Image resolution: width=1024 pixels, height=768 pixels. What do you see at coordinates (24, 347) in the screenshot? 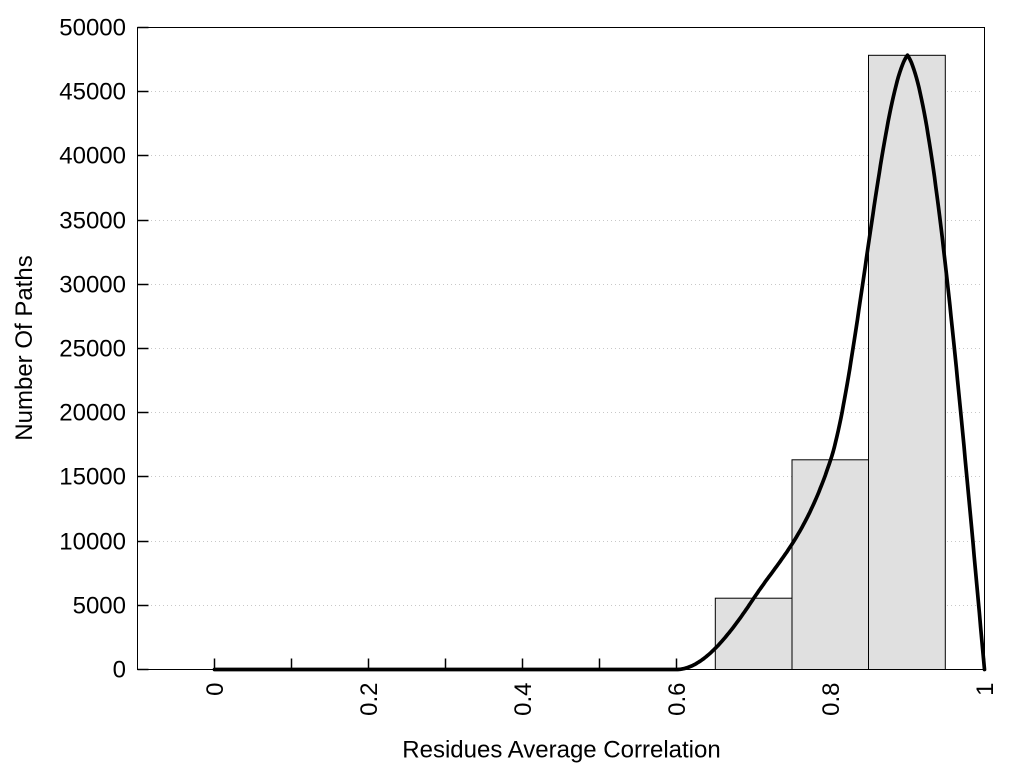
I see `svg-text: Number Of Paths` at bounding box center [24, 347].